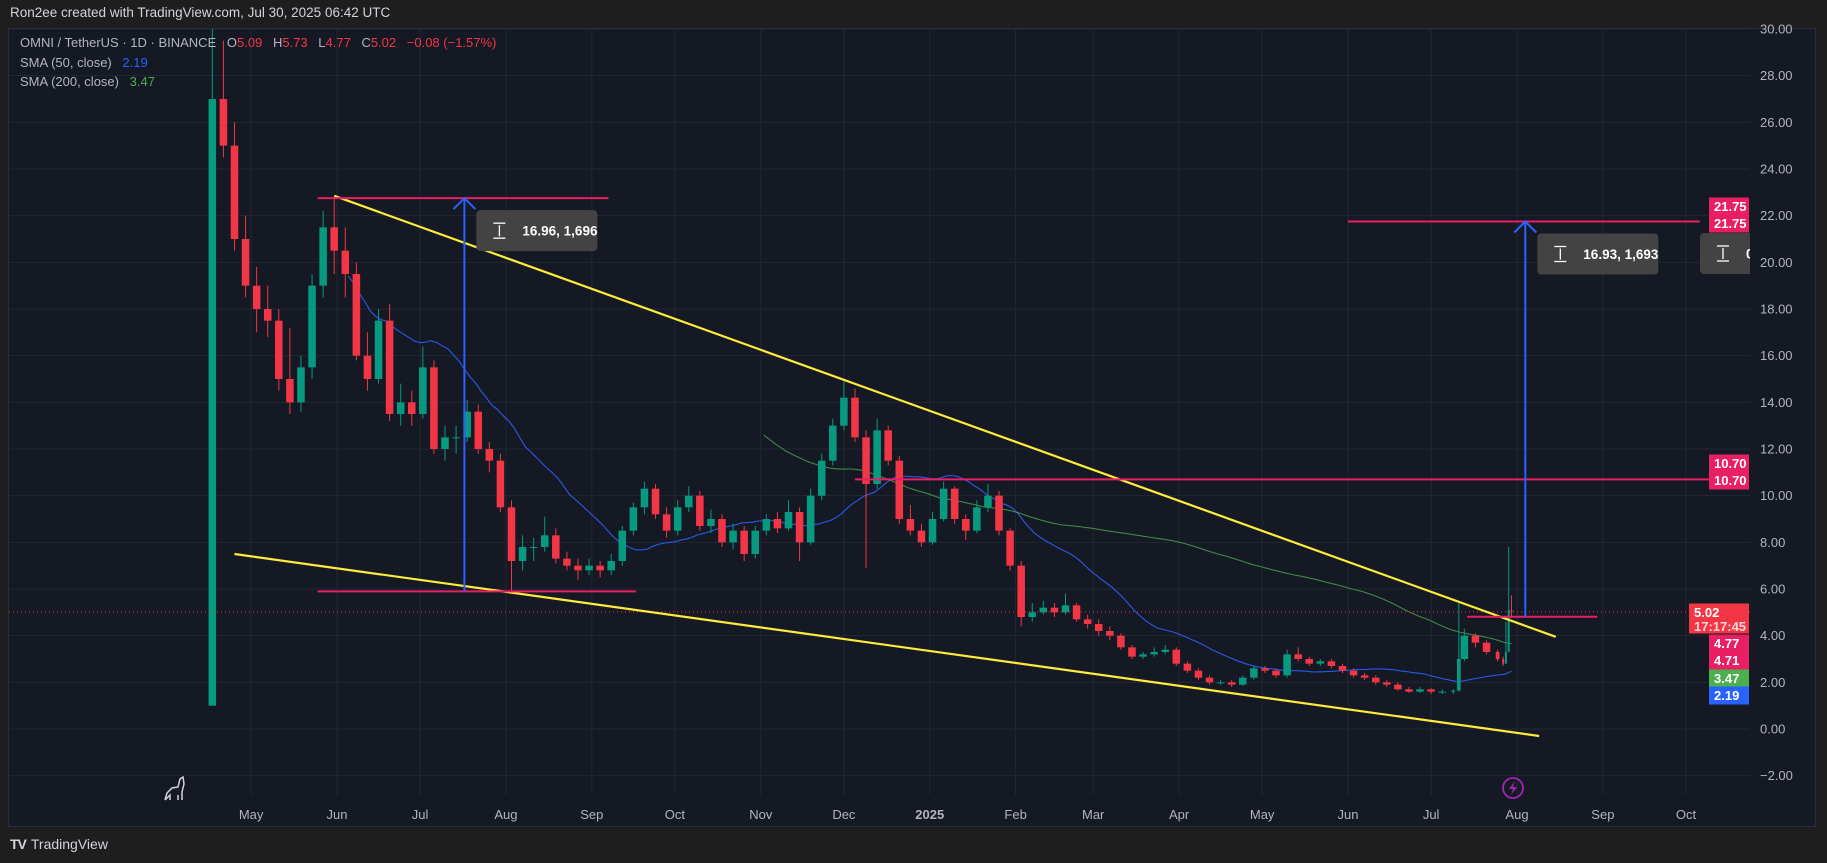 This screenshot has width=1827, height=863. I want to click on legend-sma50-row: SMA (50, close) 2.19, so click(258, 63).